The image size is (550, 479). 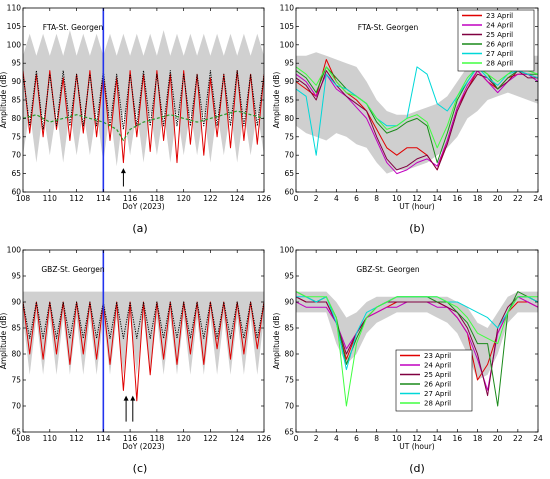 What do you see at coordinates (376, 438) in the screenshot?
I see `x-tick-label: 8` at bounding box center [376, 438].